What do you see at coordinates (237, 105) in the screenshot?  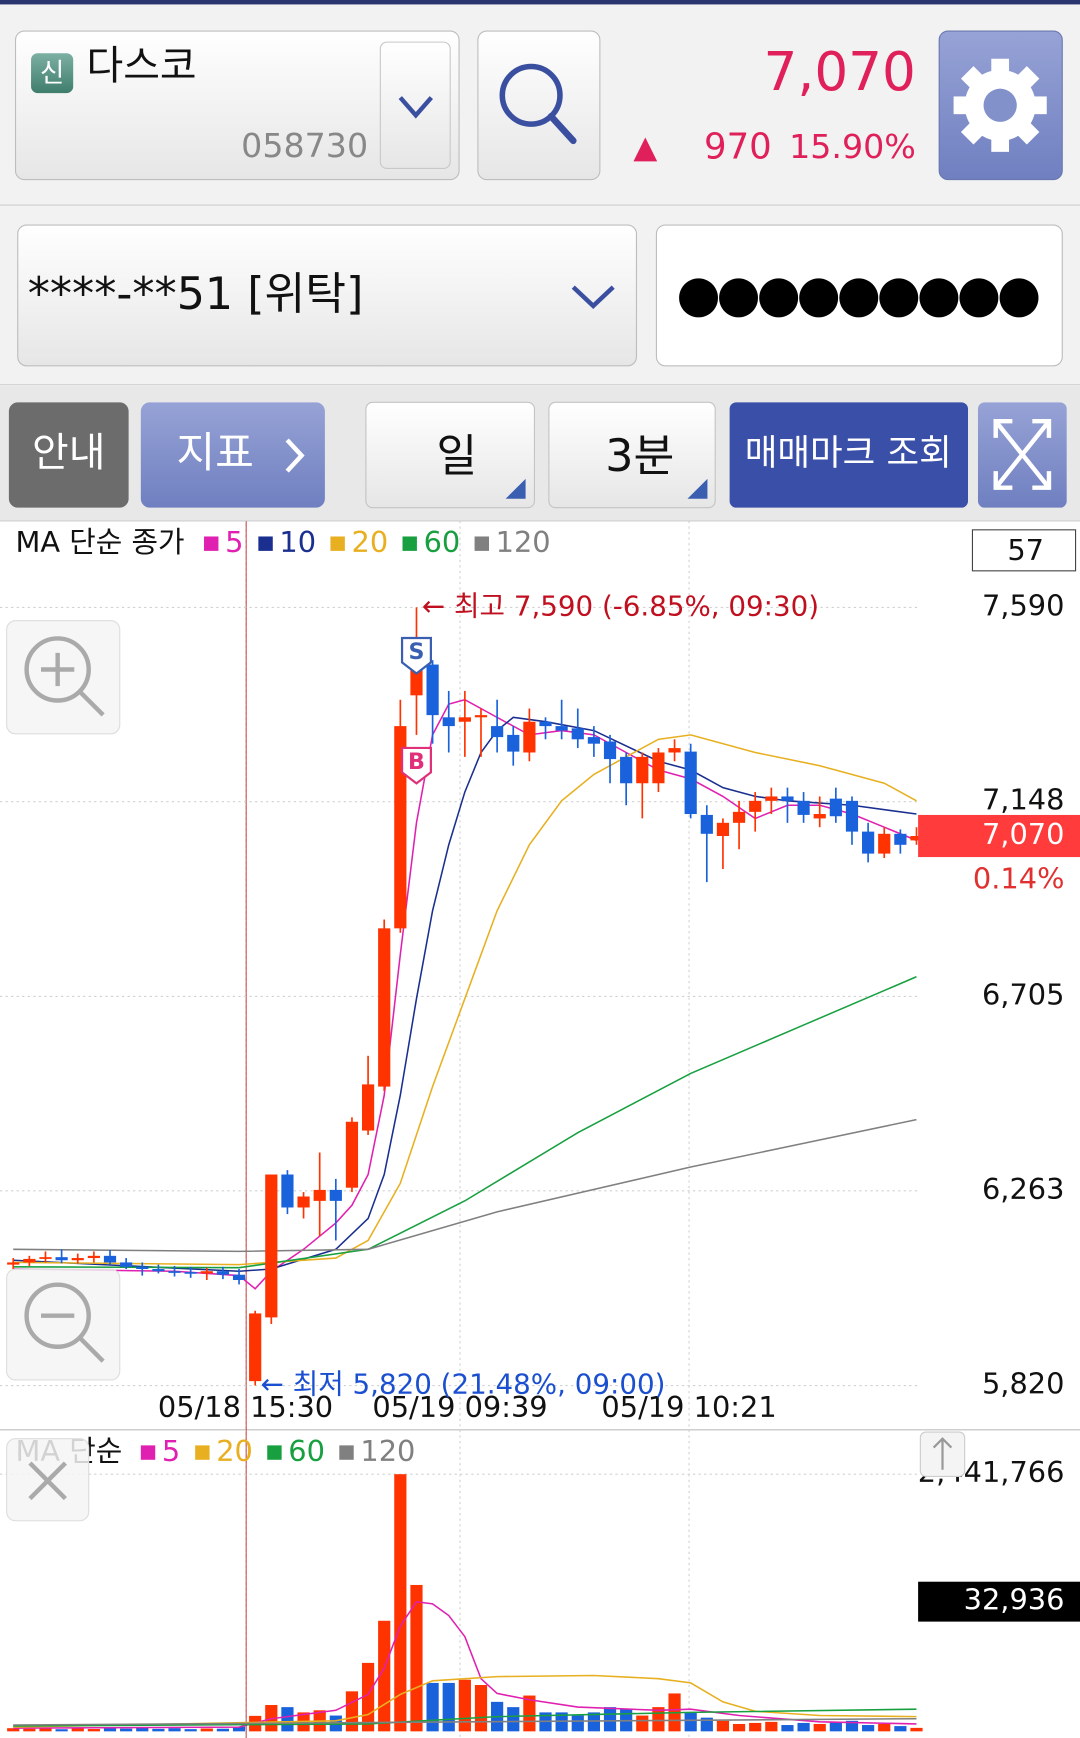 I see `stock-box` at bounding box center [237, 105].